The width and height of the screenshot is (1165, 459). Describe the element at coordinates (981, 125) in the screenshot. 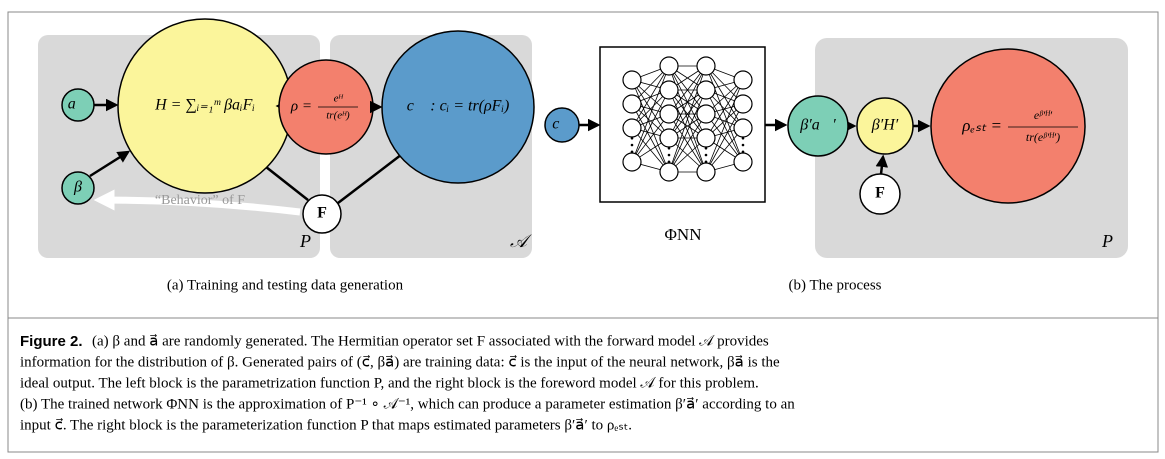

I see `node-label: ρₑₛₜ =` at that location.